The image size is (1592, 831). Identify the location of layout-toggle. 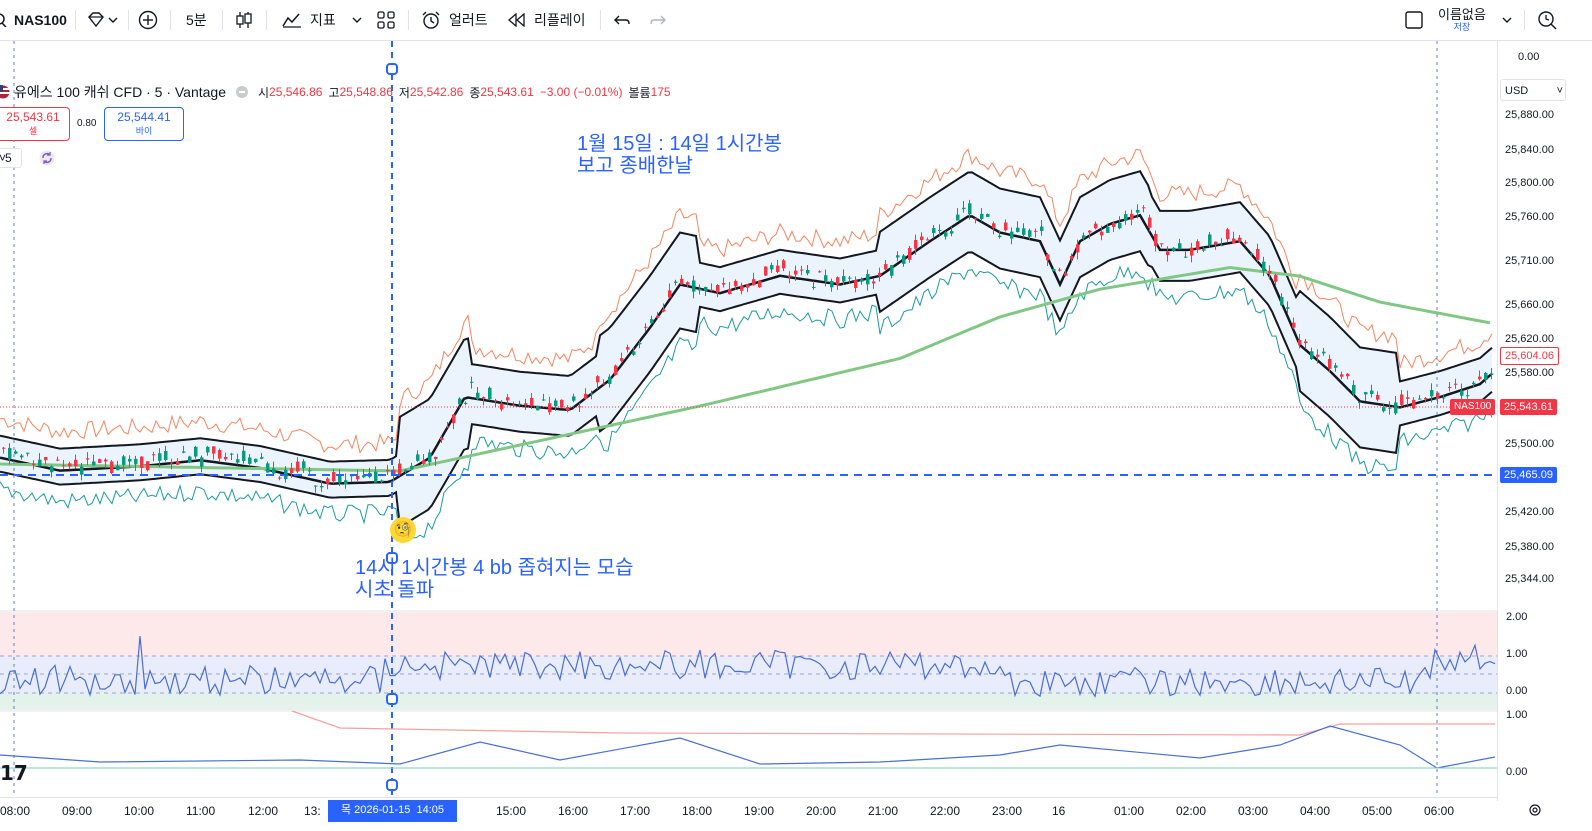
(1414, 20).